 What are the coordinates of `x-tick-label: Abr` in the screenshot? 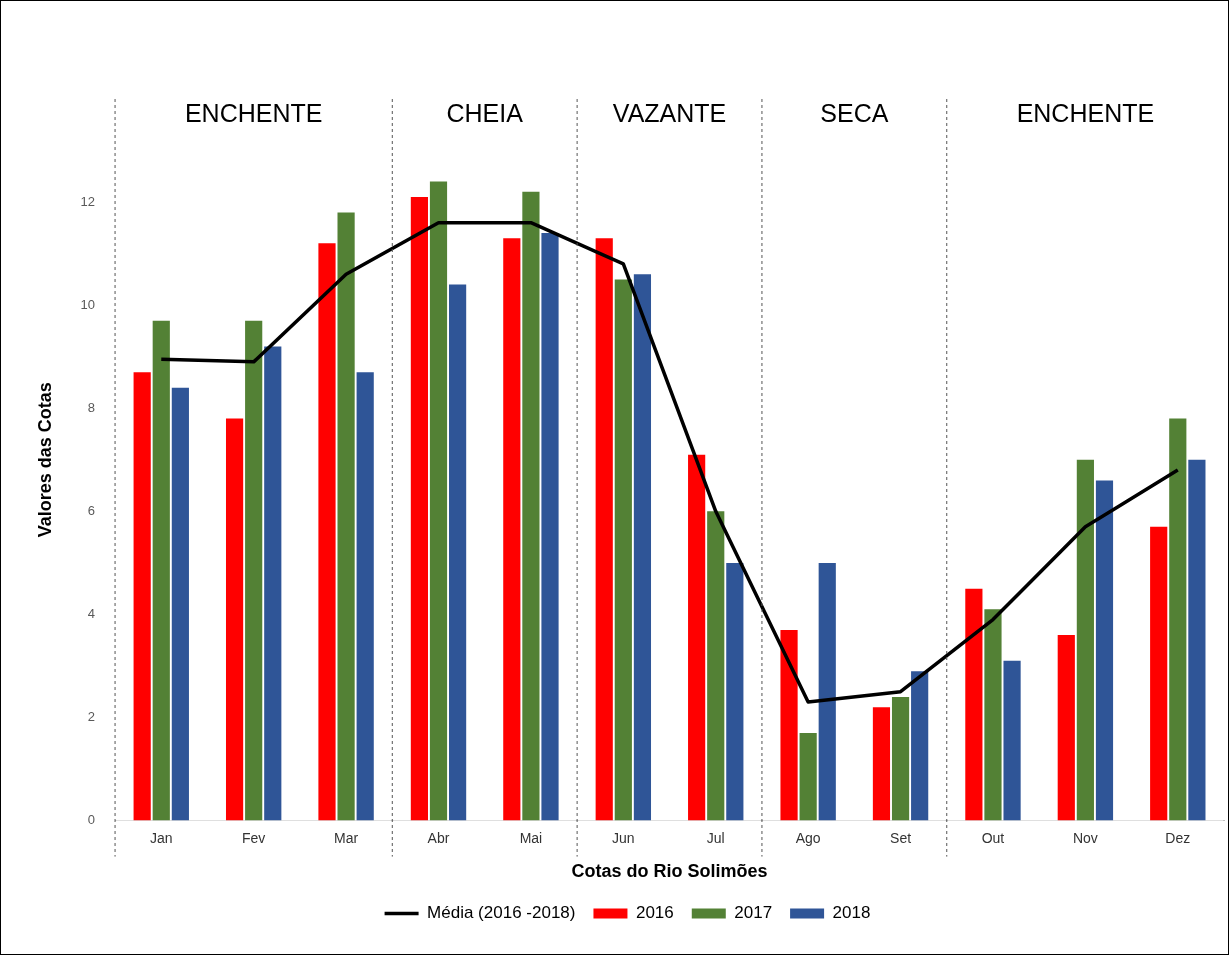 It's located at (438, 837).